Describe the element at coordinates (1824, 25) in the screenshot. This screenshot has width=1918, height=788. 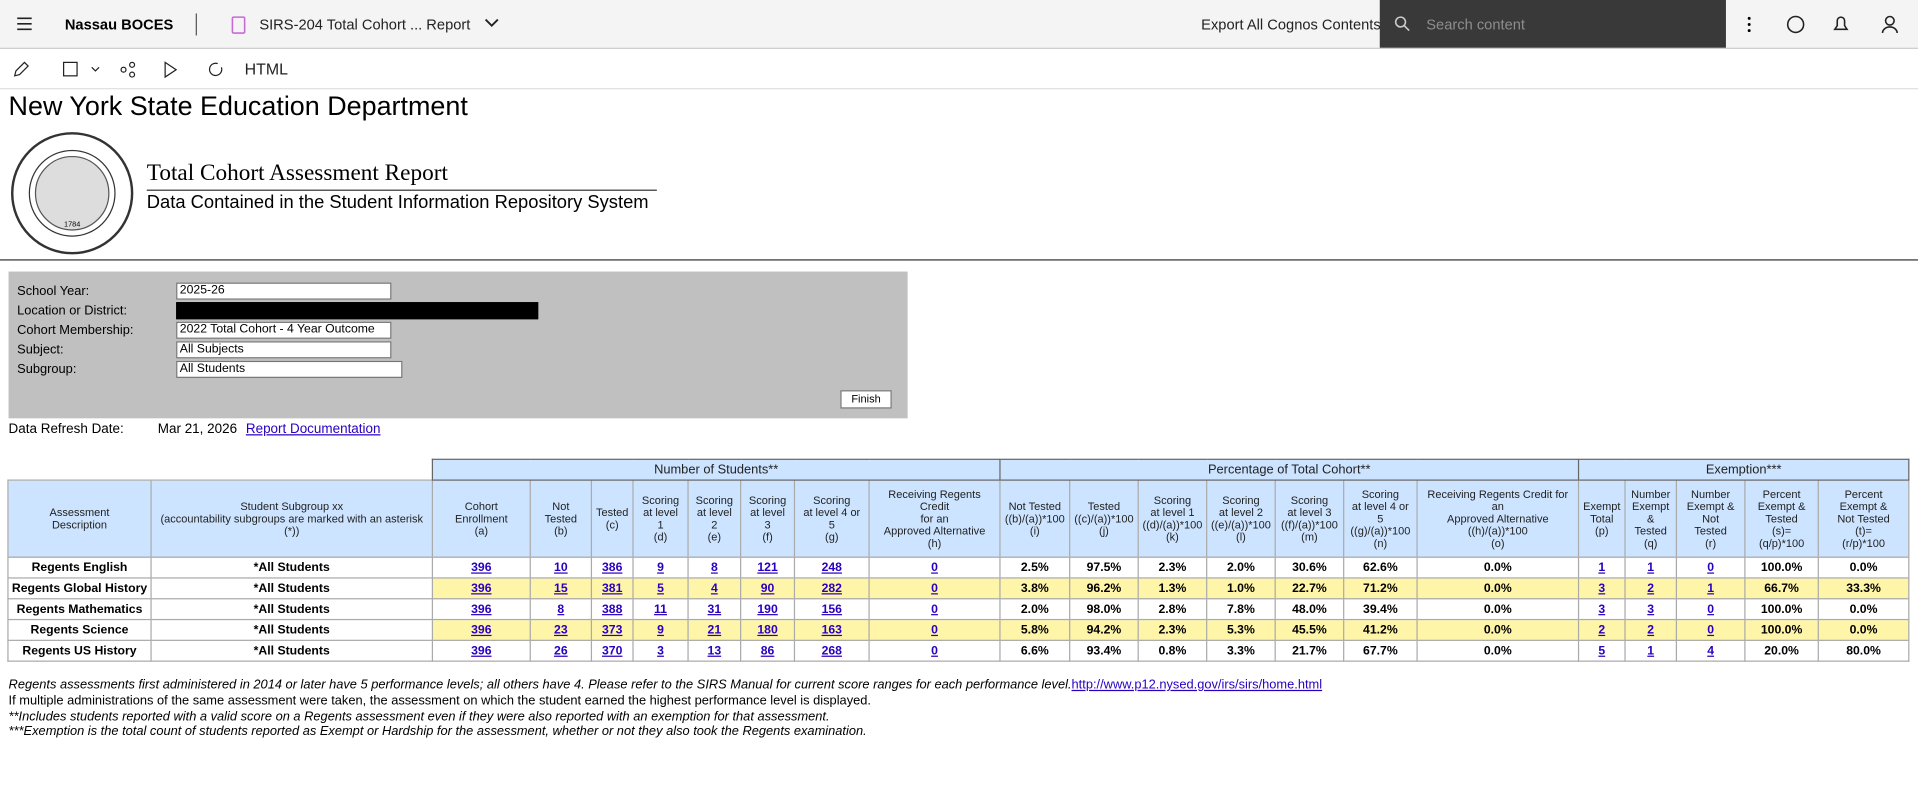
I see `header-icons` at that location.